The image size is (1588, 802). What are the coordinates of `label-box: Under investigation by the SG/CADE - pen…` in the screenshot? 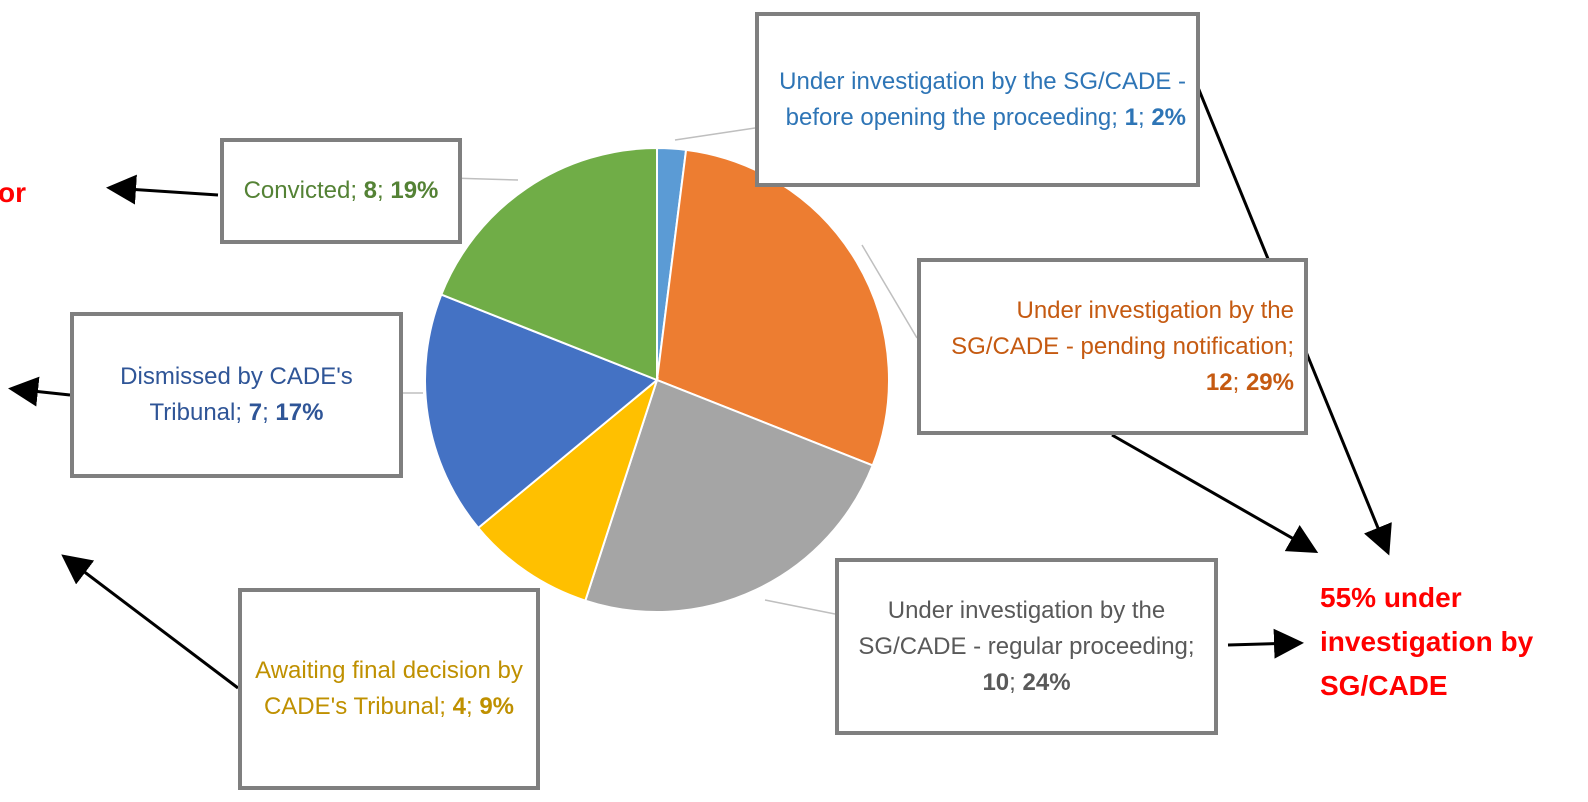 It's located at (1112, 346).